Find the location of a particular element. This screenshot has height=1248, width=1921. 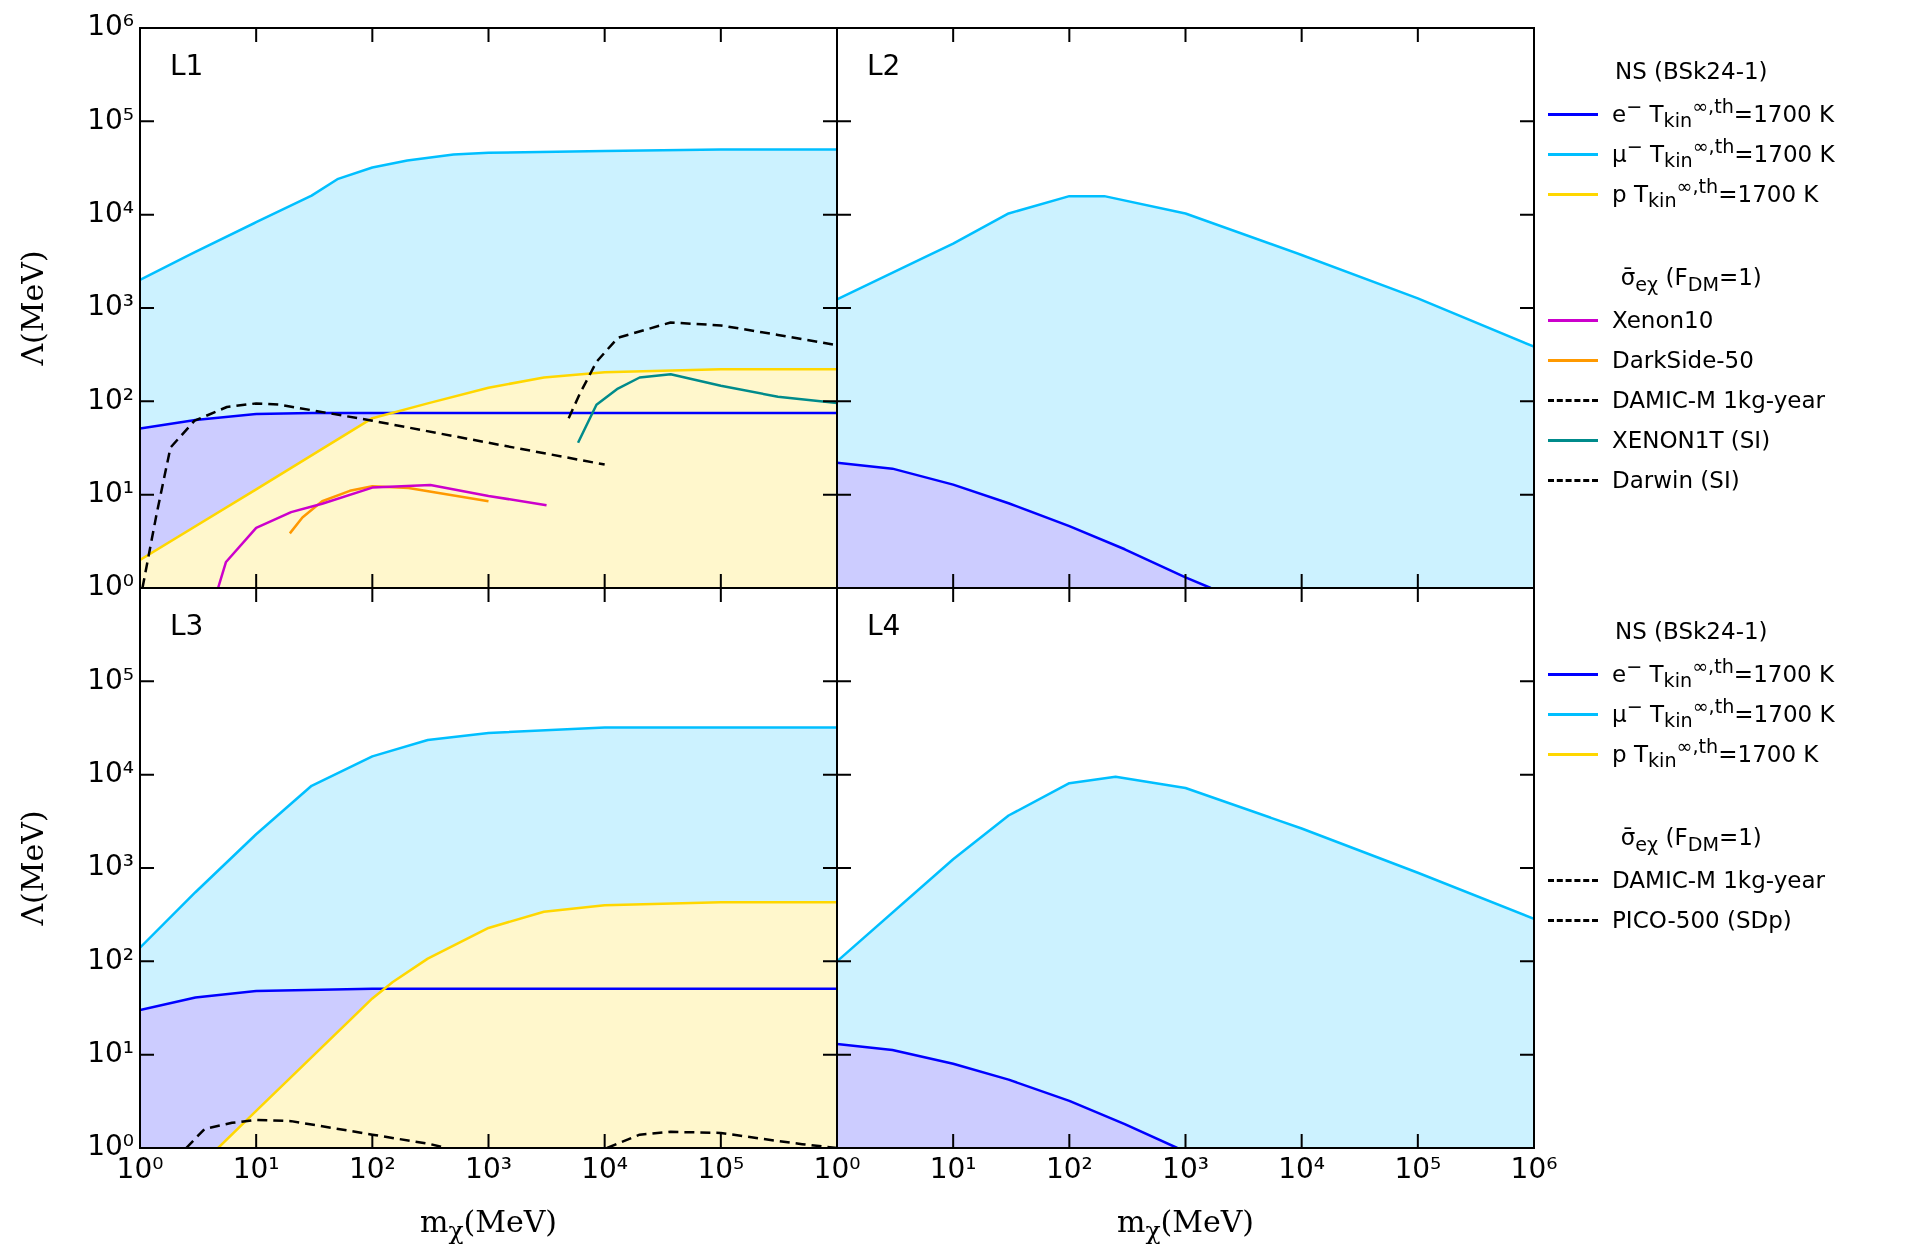

legend-label: XENON1T (SI) is located at coordinates (1691, 440).